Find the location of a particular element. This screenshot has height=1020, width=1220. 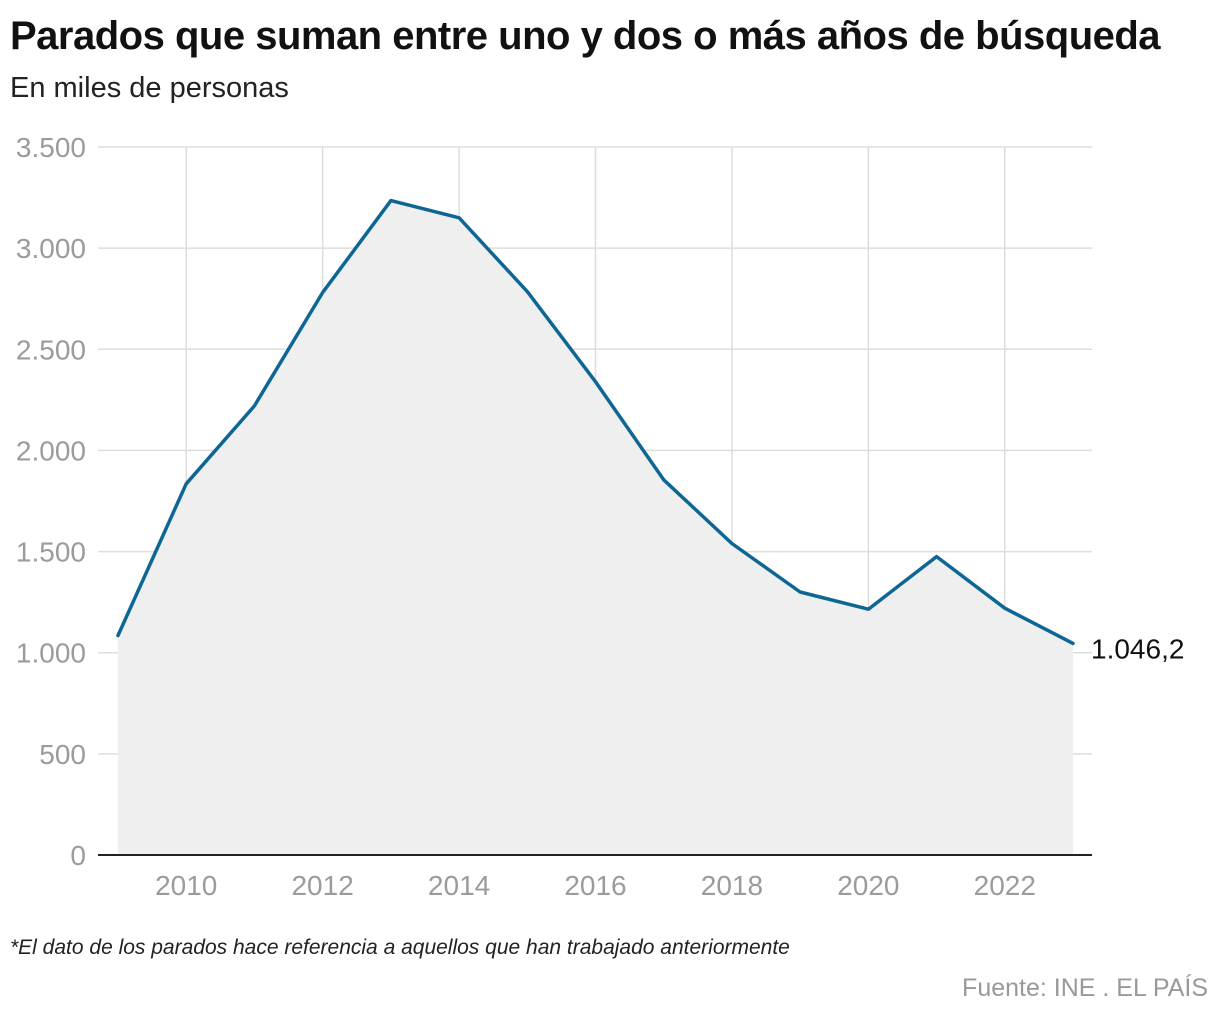

y-tick-label: 500 is located at coordinates (62, 754).